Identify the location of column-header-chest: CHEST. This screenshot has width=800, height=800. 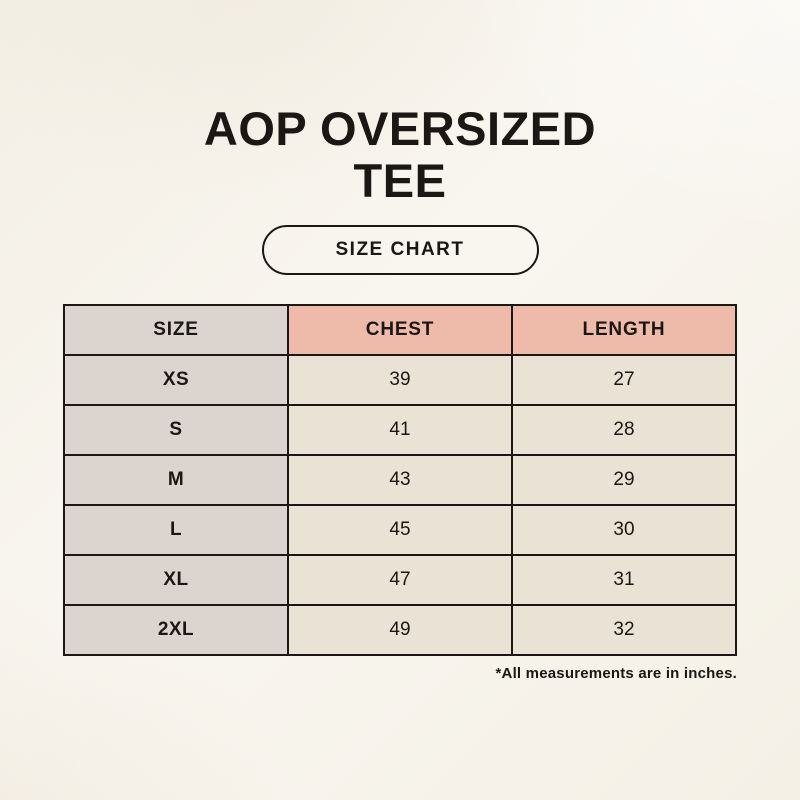
(400, 330).